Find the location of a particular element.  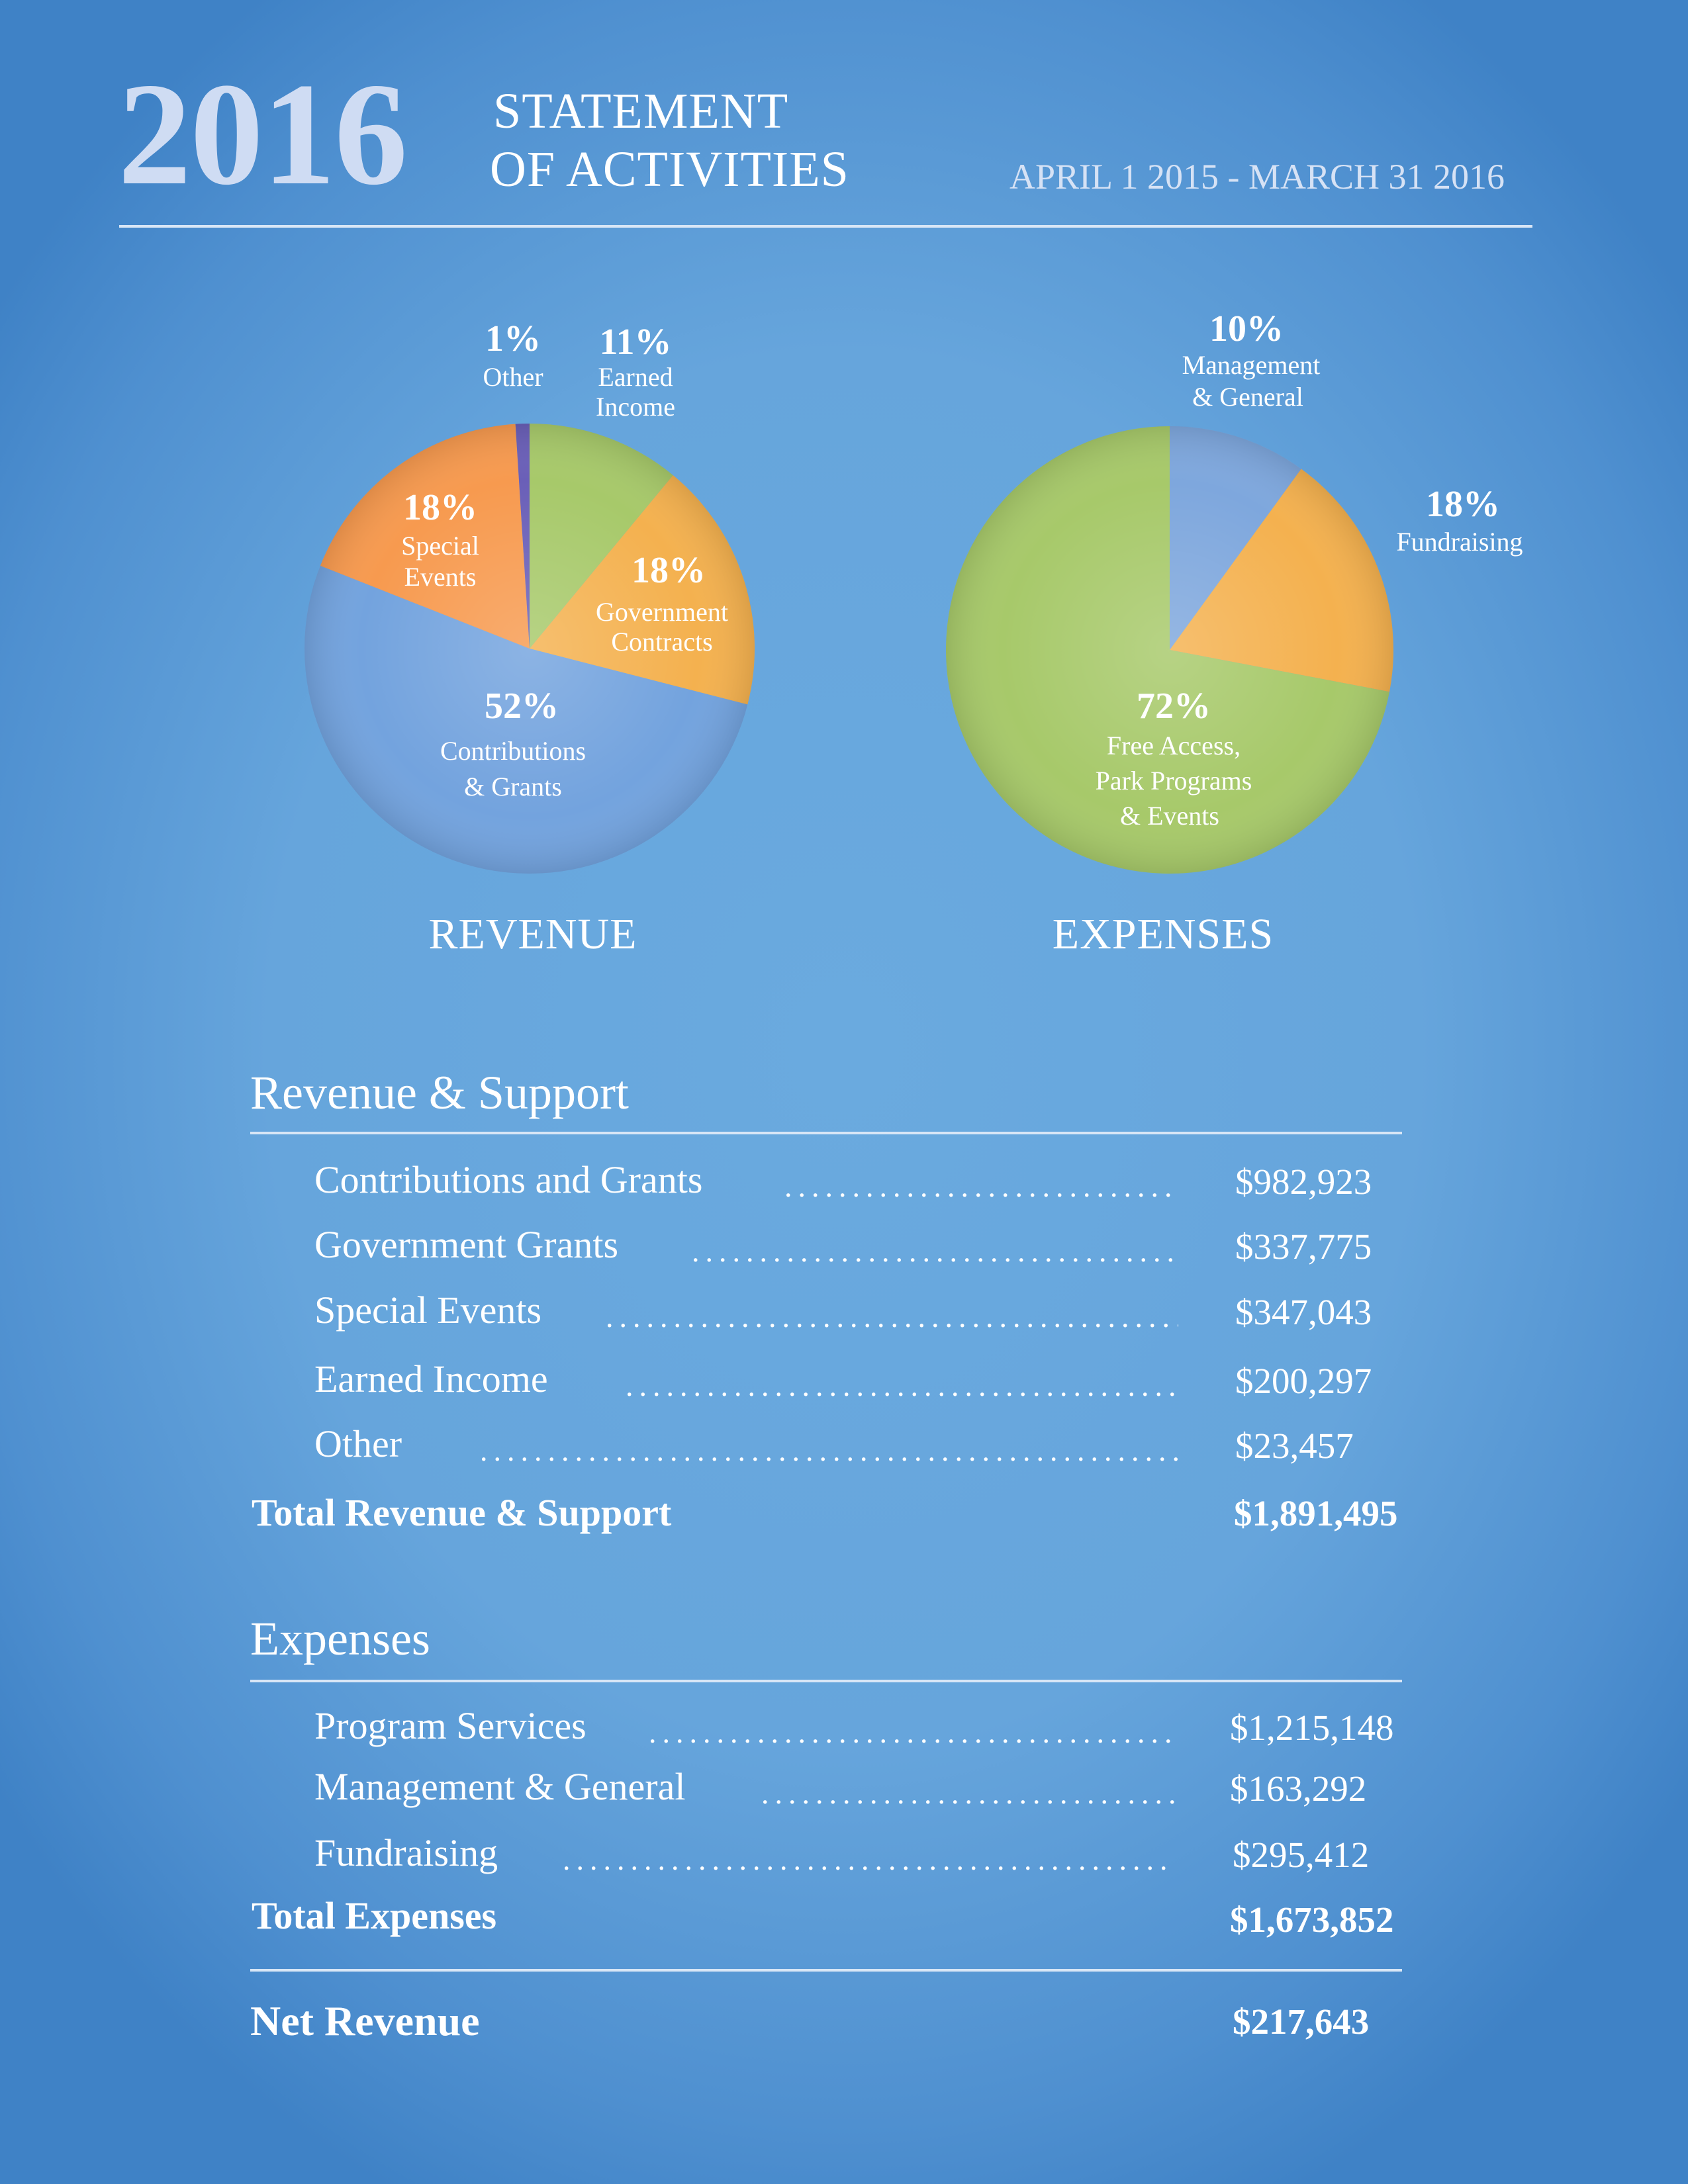

slice-percent-label: 1% is located at coordinates (513, 338).